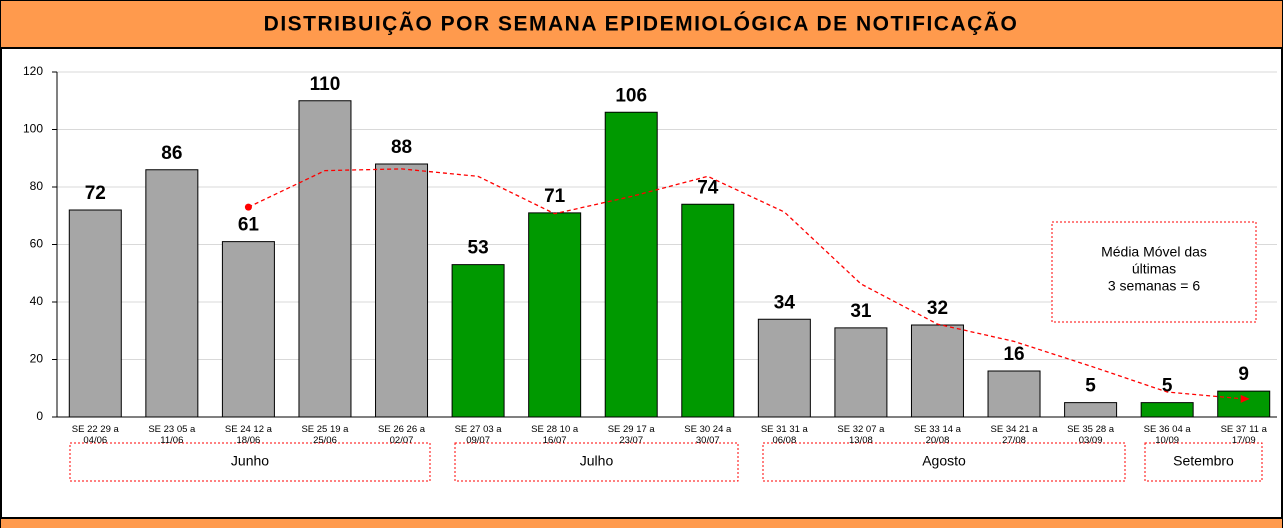 The height and width of the screenshot is (528, 1283). I want to click on footer-bar, so click(641, 522).